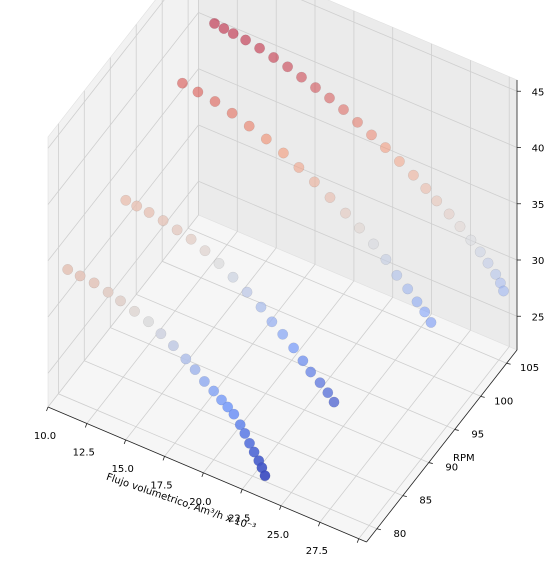 The image size is (558, 563). Describe the element at coordinates (207, 474) in the screenshot. I see `x-axis-line` at that location.